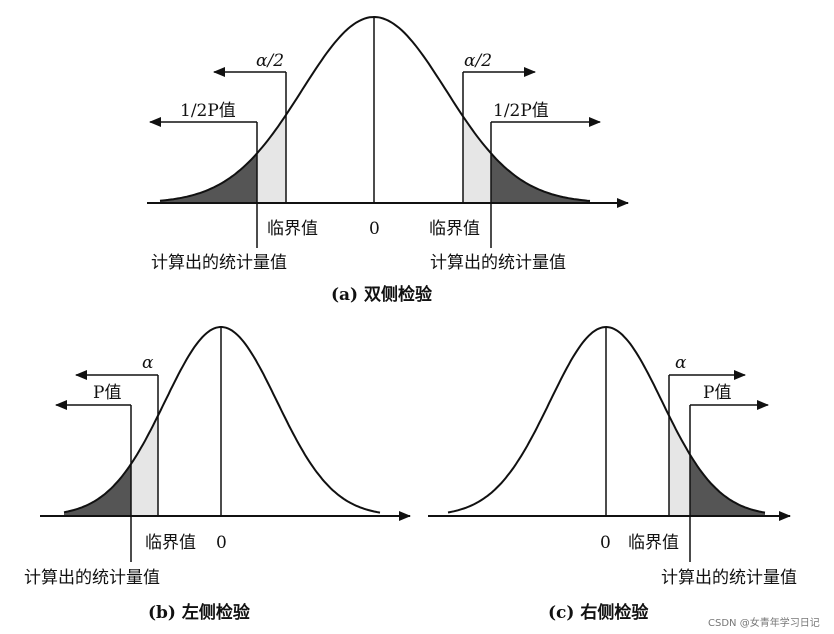  I want to click on watermark: CSDN @女青年学习日记, so click(764, 622).